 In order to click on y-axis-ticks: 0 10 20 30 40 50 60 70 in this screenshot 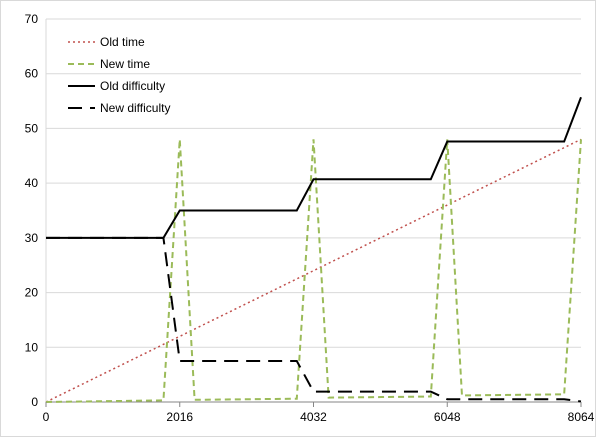, I will do `click(32, 210)`.